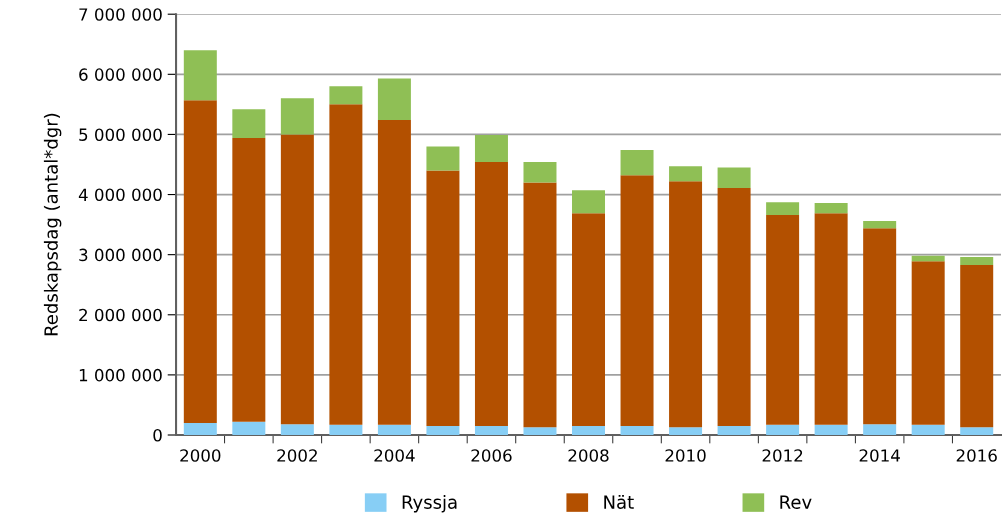 Image resolution: width=1006 pixels, height=526 pixels. What do you see at coordinates (120, 195) in the screenshot?
I see `y-tick-label: 4 000 000` at bounding box center [120, 195].